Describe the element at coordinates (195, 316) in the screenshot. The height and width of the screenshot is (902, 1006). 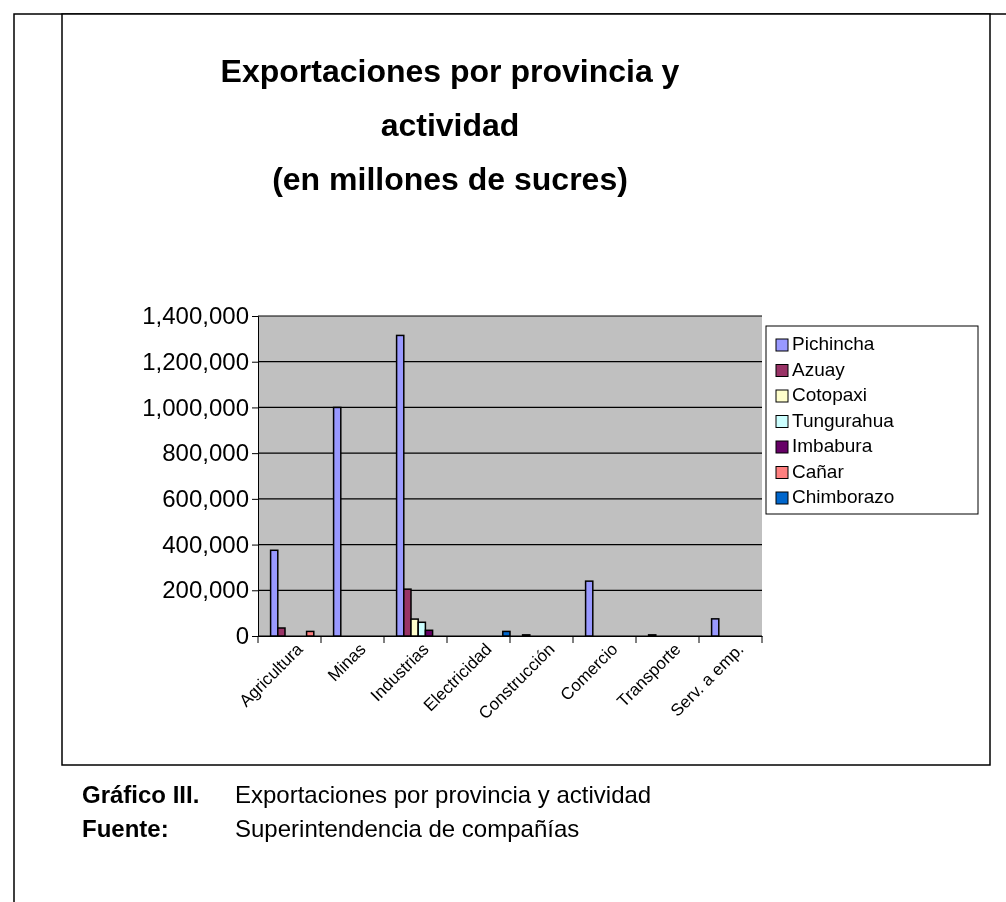
I see `y-tick-label: 1,400,000` at that location.